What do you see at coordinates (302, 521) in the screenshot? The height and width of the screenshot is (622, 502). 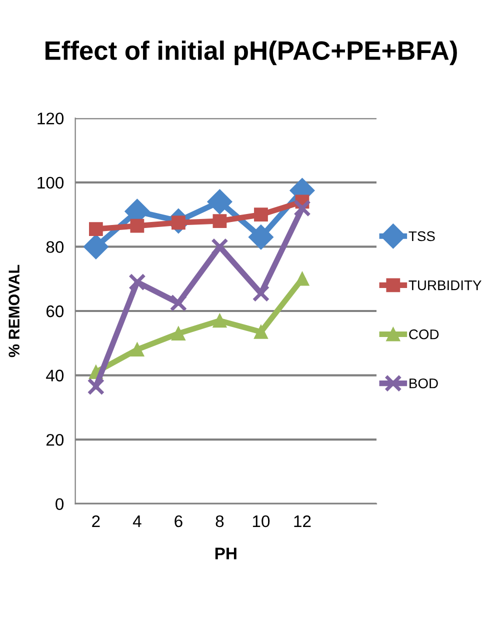 I see `x-tick-label: 12` at bounding box center [302, 521].